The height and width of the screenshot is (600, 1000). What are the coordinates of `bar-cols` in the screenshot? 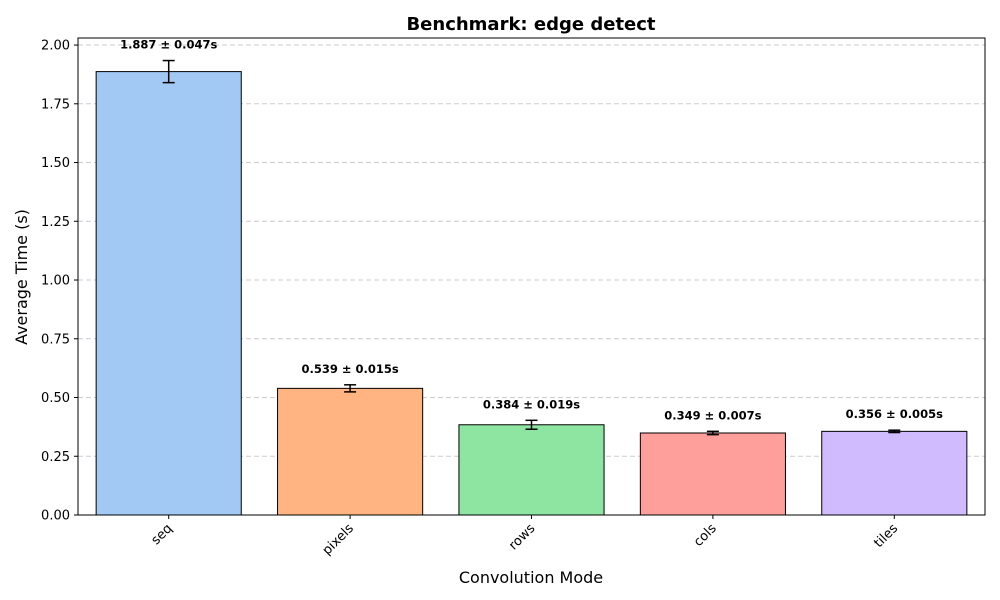 It's located at (712, 474).